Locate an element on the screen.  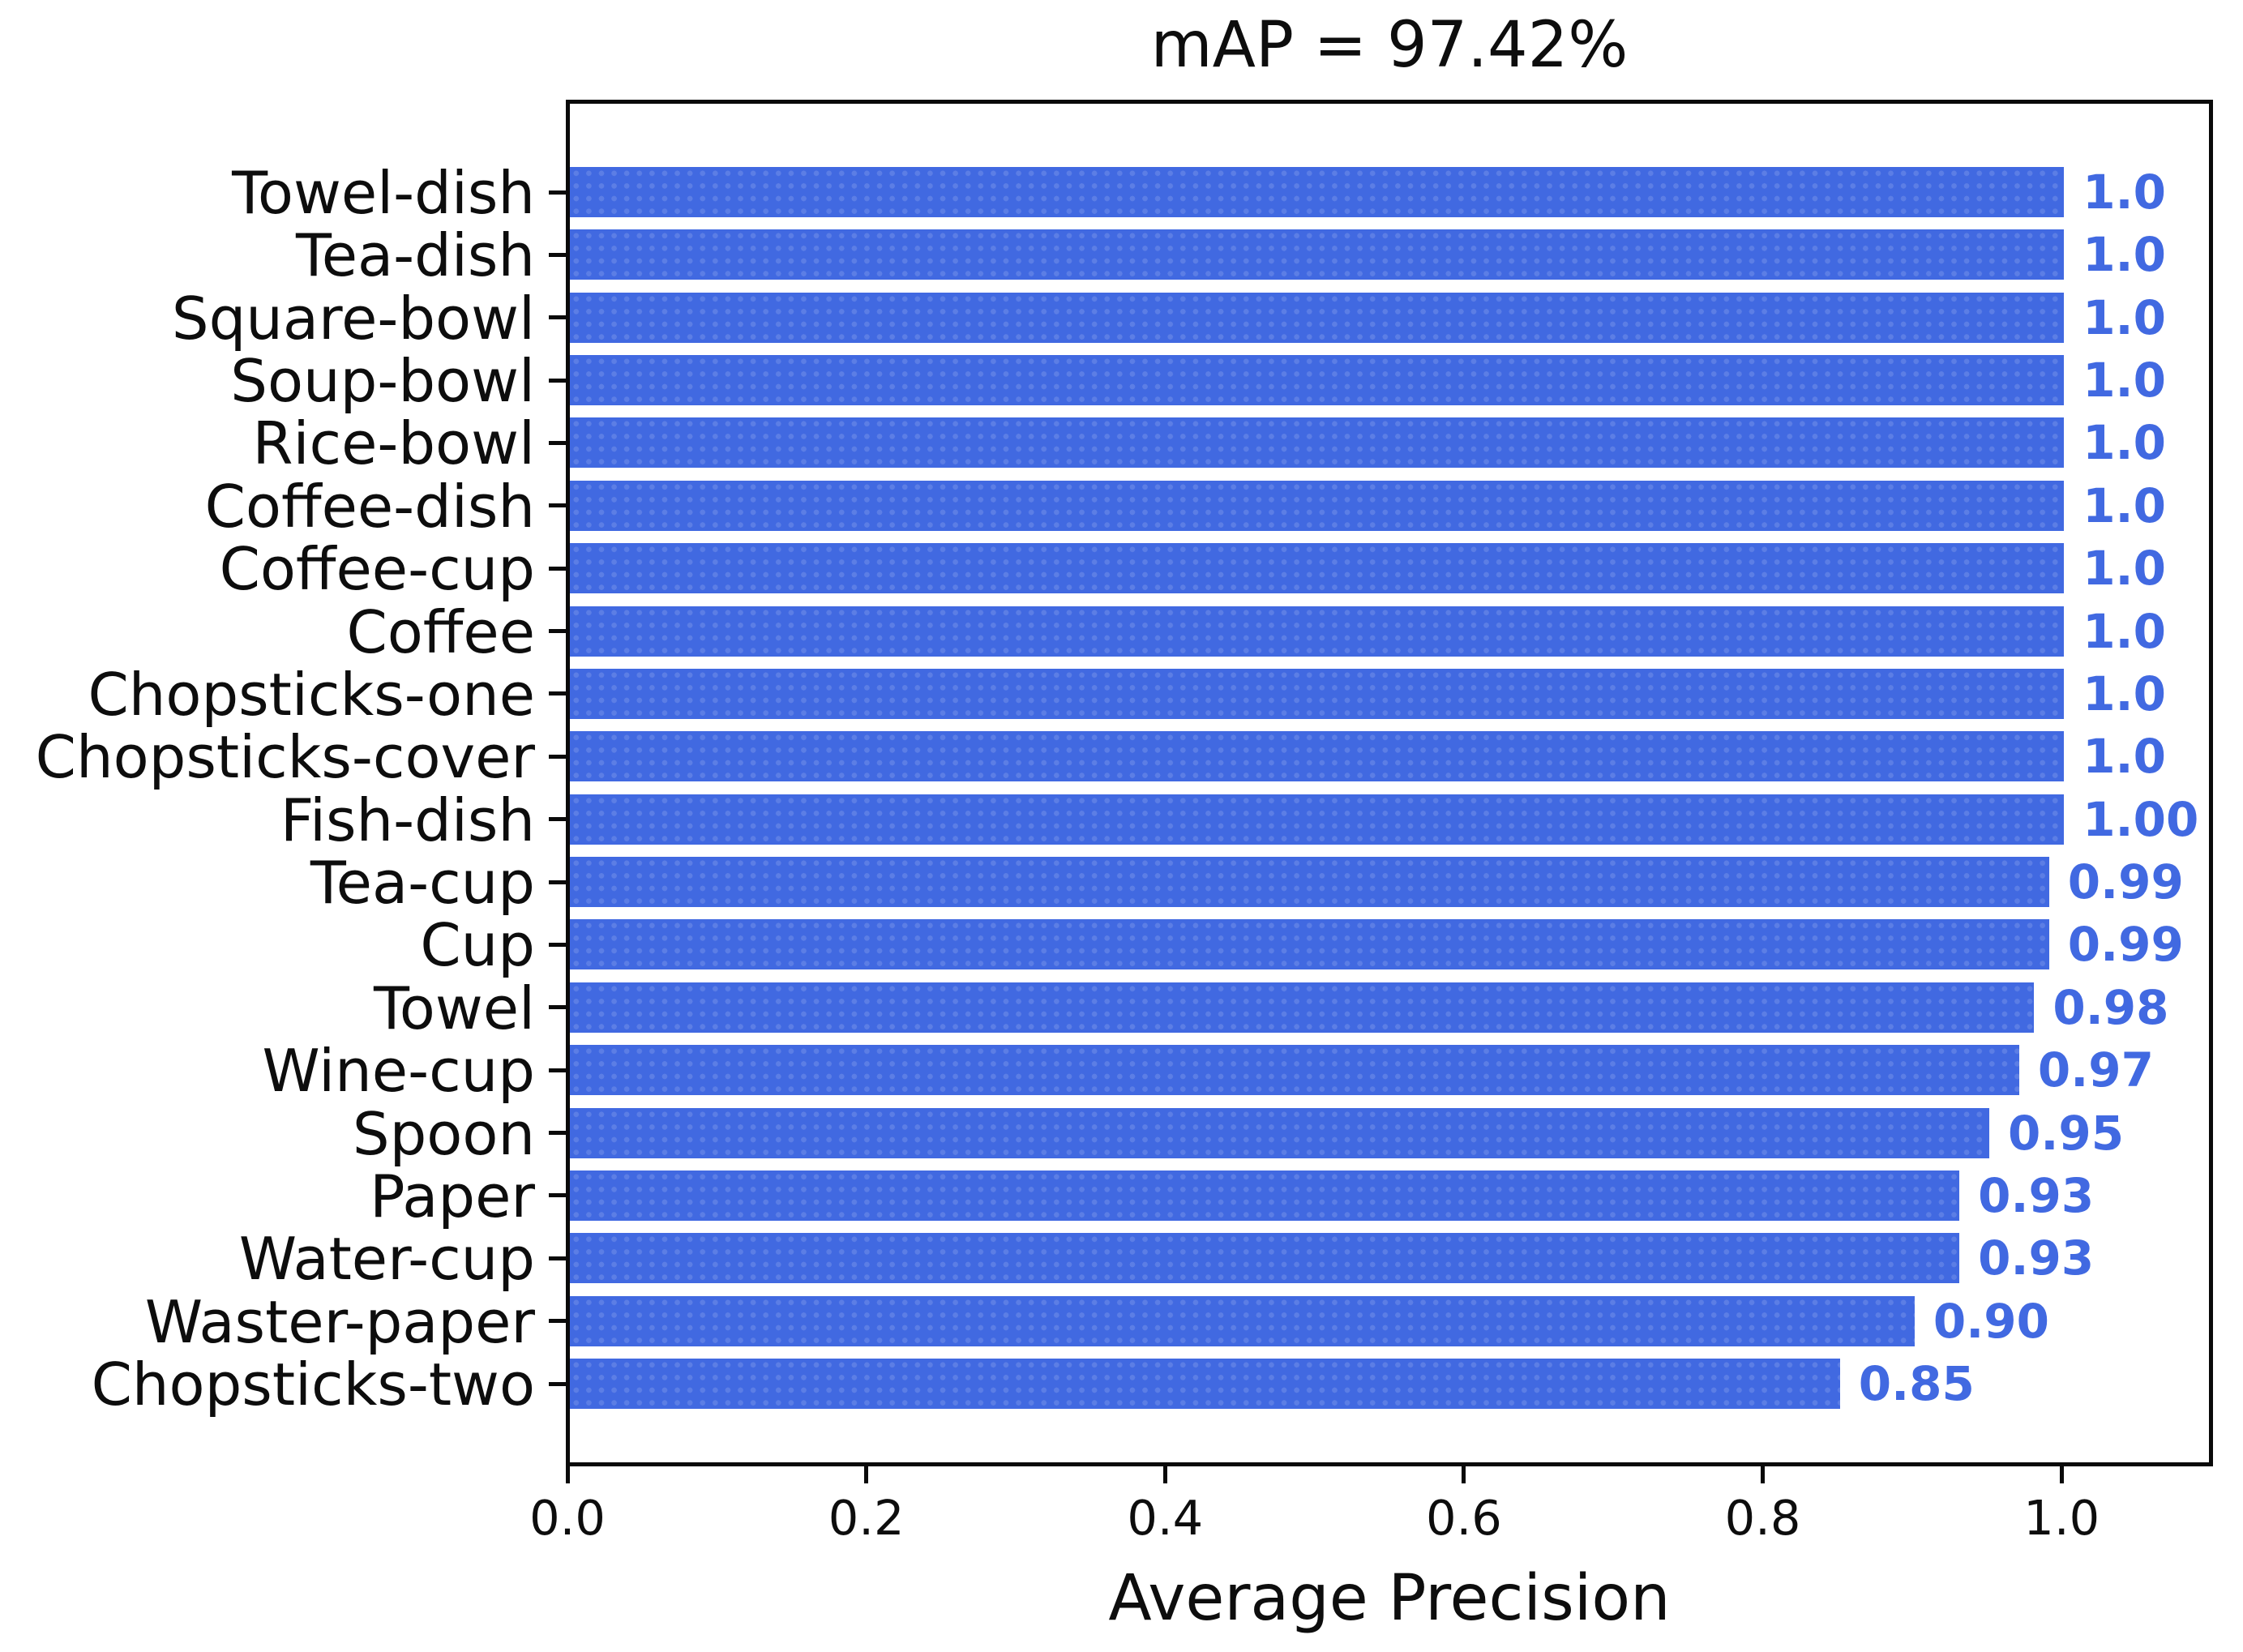
bar-square-bowl is located at coordinates (1317, 318).